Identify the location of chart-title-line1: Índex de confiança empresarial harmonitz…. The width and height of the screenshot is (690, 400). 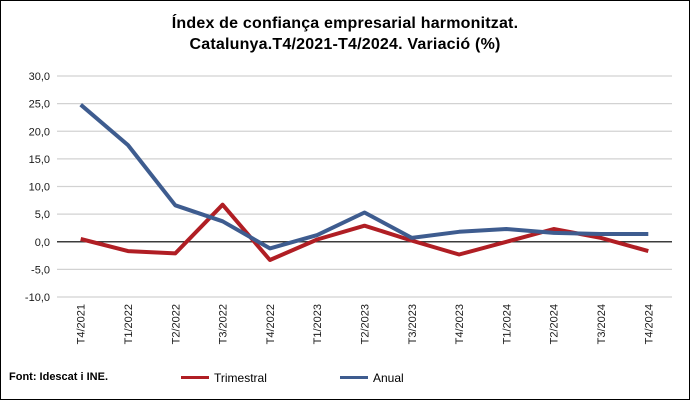
(345, 23).